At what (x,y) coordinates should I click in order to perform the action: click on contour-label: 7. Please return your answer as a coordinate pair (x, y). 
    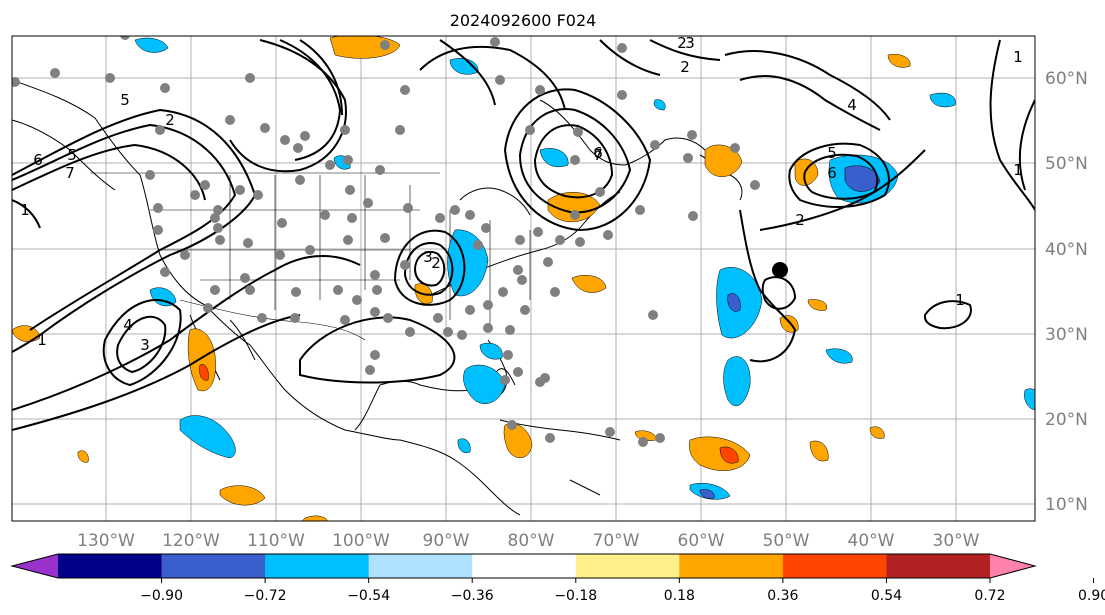
    Looking at the image, I should click on (598, 155).